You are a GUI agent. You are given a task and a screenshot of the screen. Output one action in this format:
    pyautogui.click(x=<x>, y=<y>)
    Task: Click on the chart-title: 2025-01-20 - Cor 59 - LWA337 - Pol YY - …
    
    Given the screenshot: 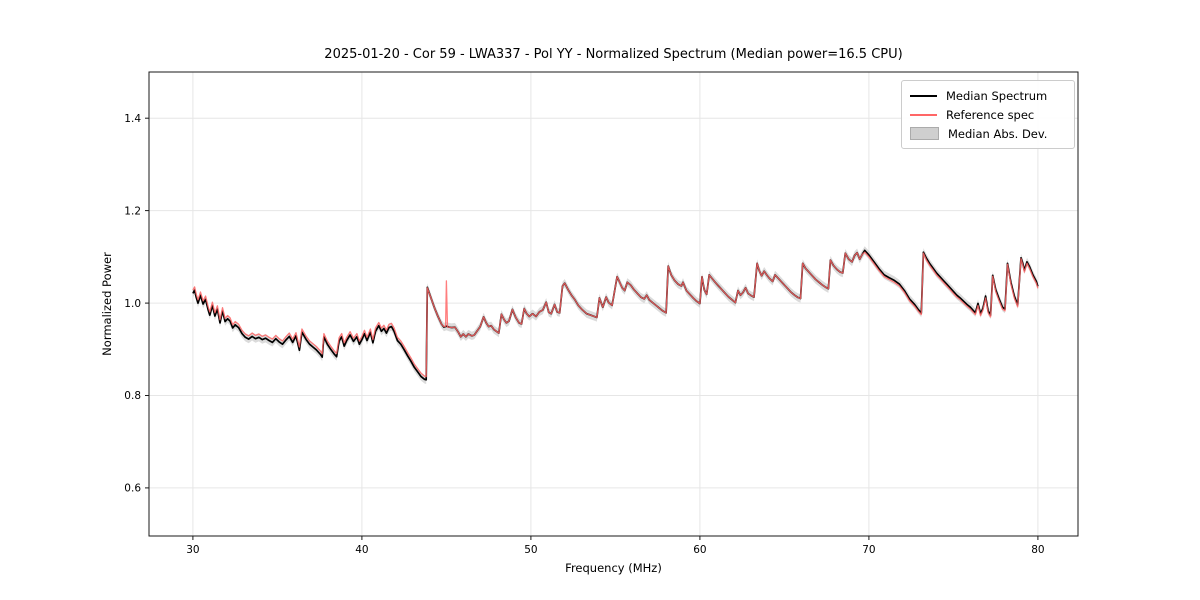 What is the action you would take?
    pyautogui.click(x=613, y=54)
    